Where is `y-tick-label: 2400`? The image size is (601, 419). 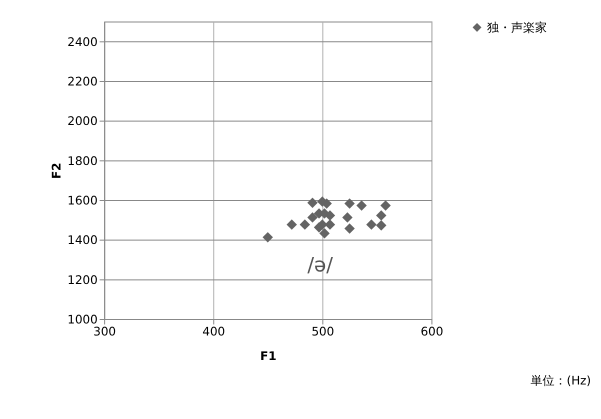 y-tick-label: 2400 is located at coordinates (82, 41).